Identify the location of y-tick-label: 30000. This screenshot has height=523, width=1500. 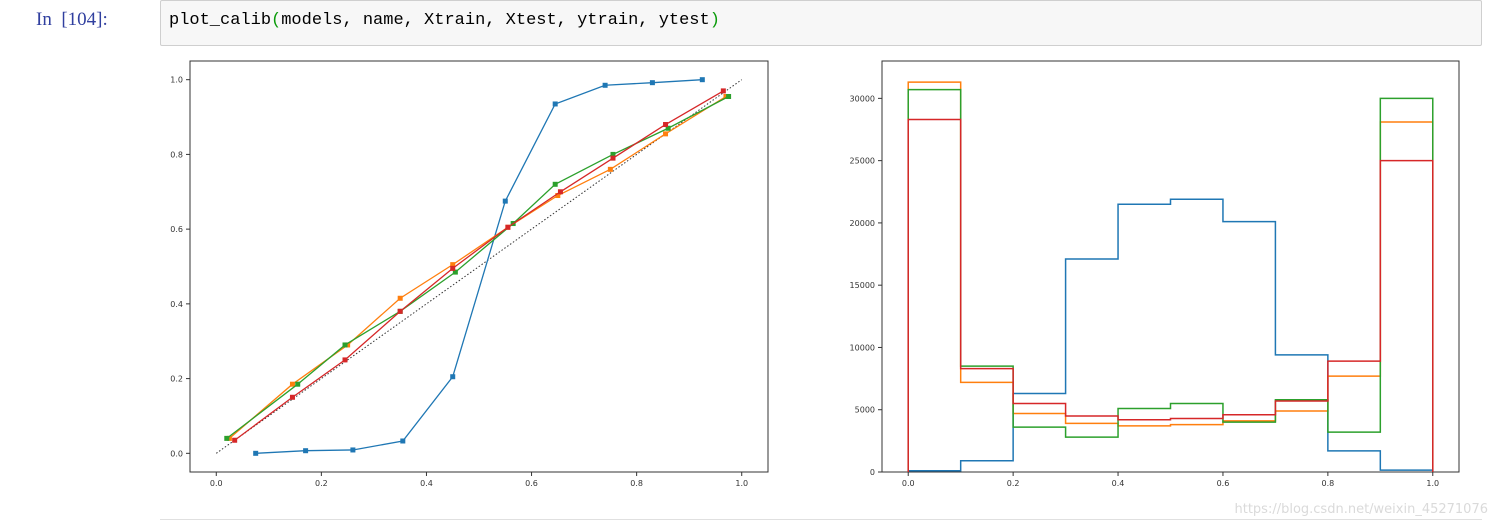
(862, 98).